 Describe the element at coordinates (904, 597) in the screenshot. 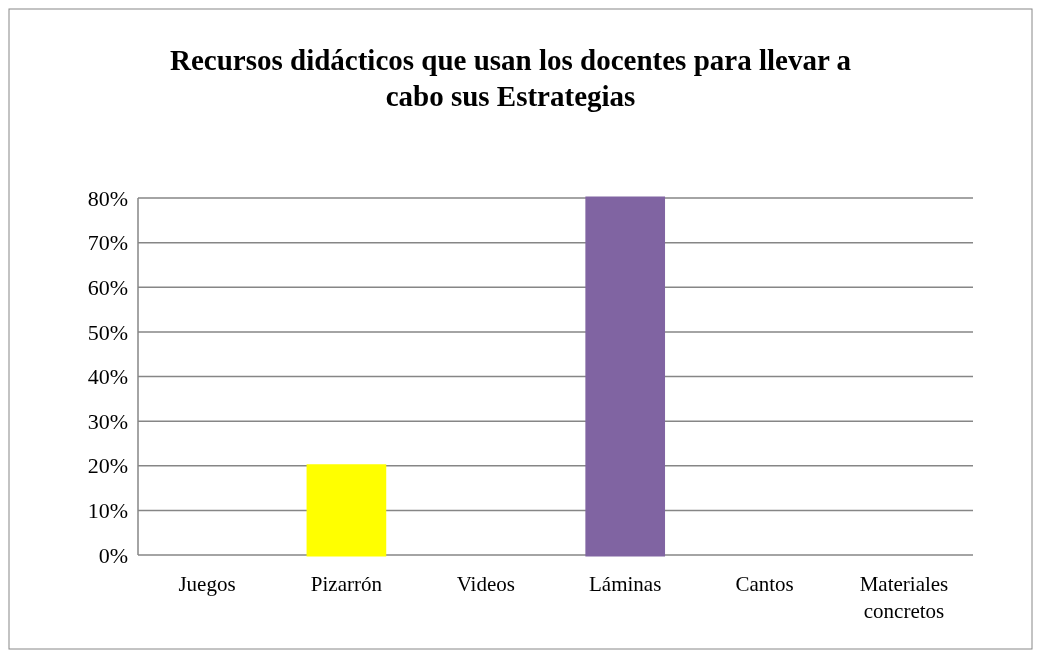

I see `x-tick-label: Materiales concretos` at that location.